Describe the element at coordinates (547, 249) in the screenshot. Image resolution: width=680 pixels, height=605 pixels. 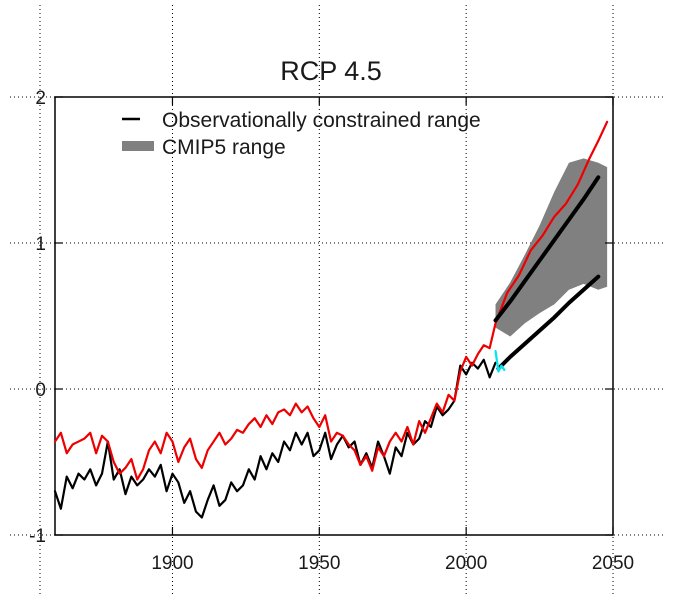
I see `observationally-constrained-range-upper-line` at that location.